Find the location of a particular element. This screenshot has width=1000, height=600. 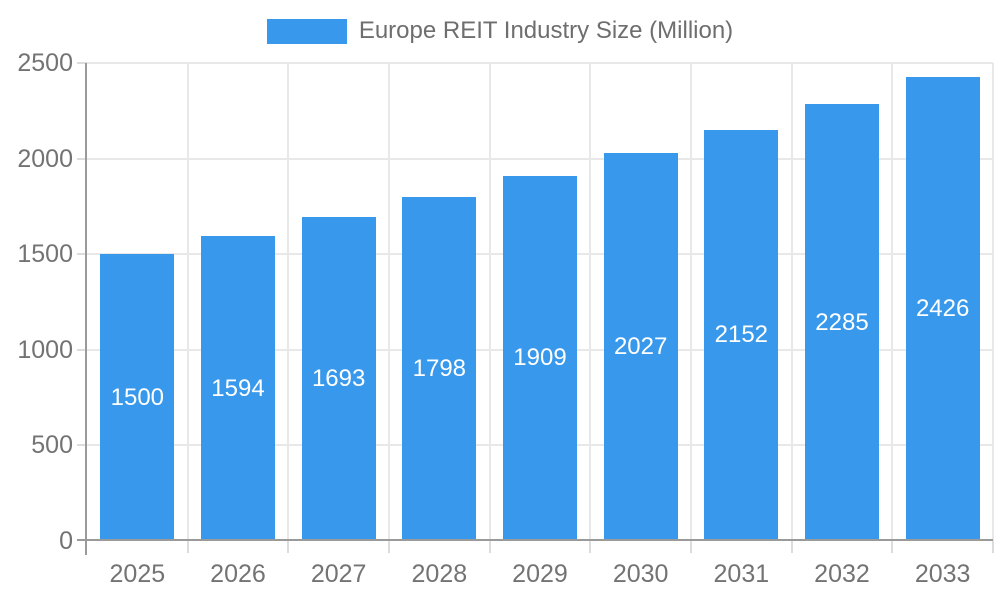

bar-2029: 1909 is located at coordinates (540, 358).